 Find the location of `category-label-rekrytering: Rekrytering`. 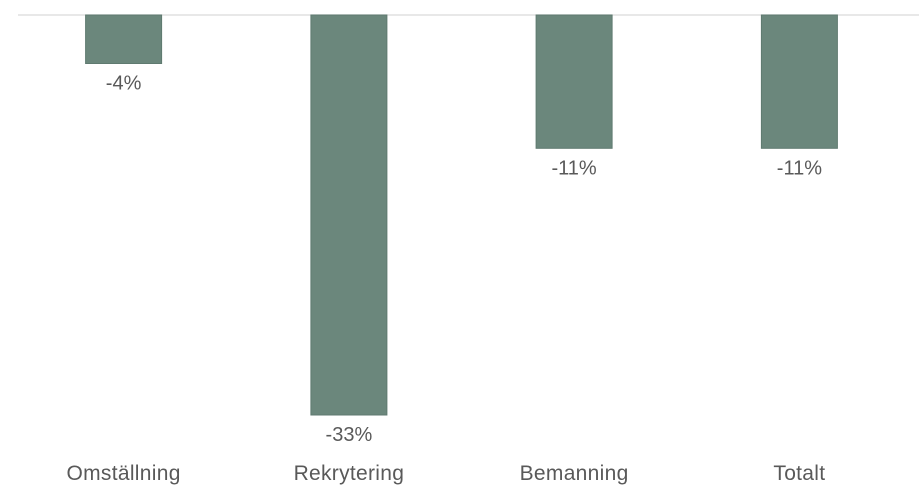

category-label-rekrytering: Rekrytering is located at coordinates (349, 473).